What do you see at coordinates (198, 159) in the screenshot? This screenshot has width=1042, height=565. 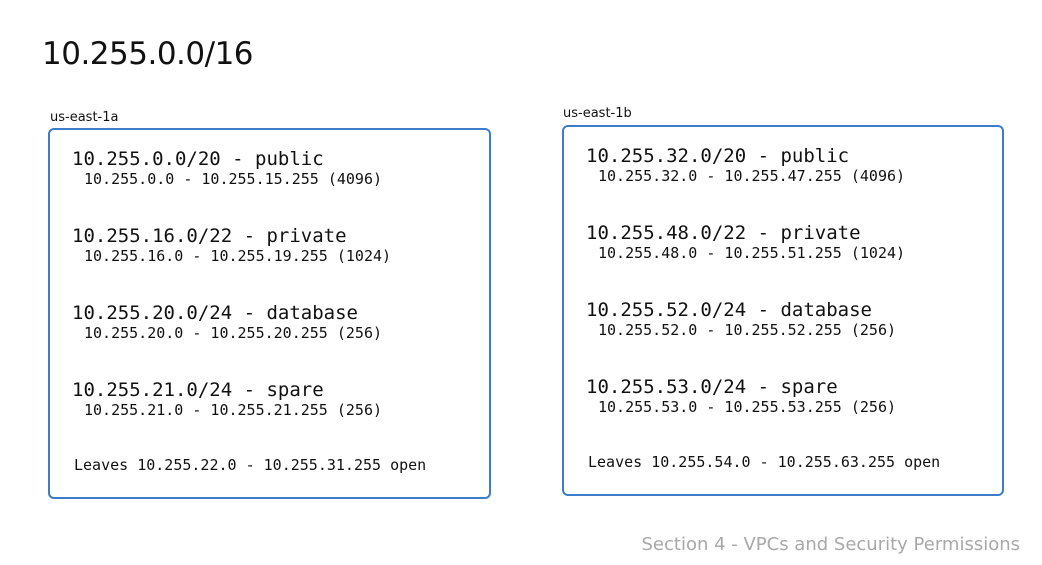 I see `subnet-title: 10.255.0.0/20 - public` at bounding box center [198, 159].